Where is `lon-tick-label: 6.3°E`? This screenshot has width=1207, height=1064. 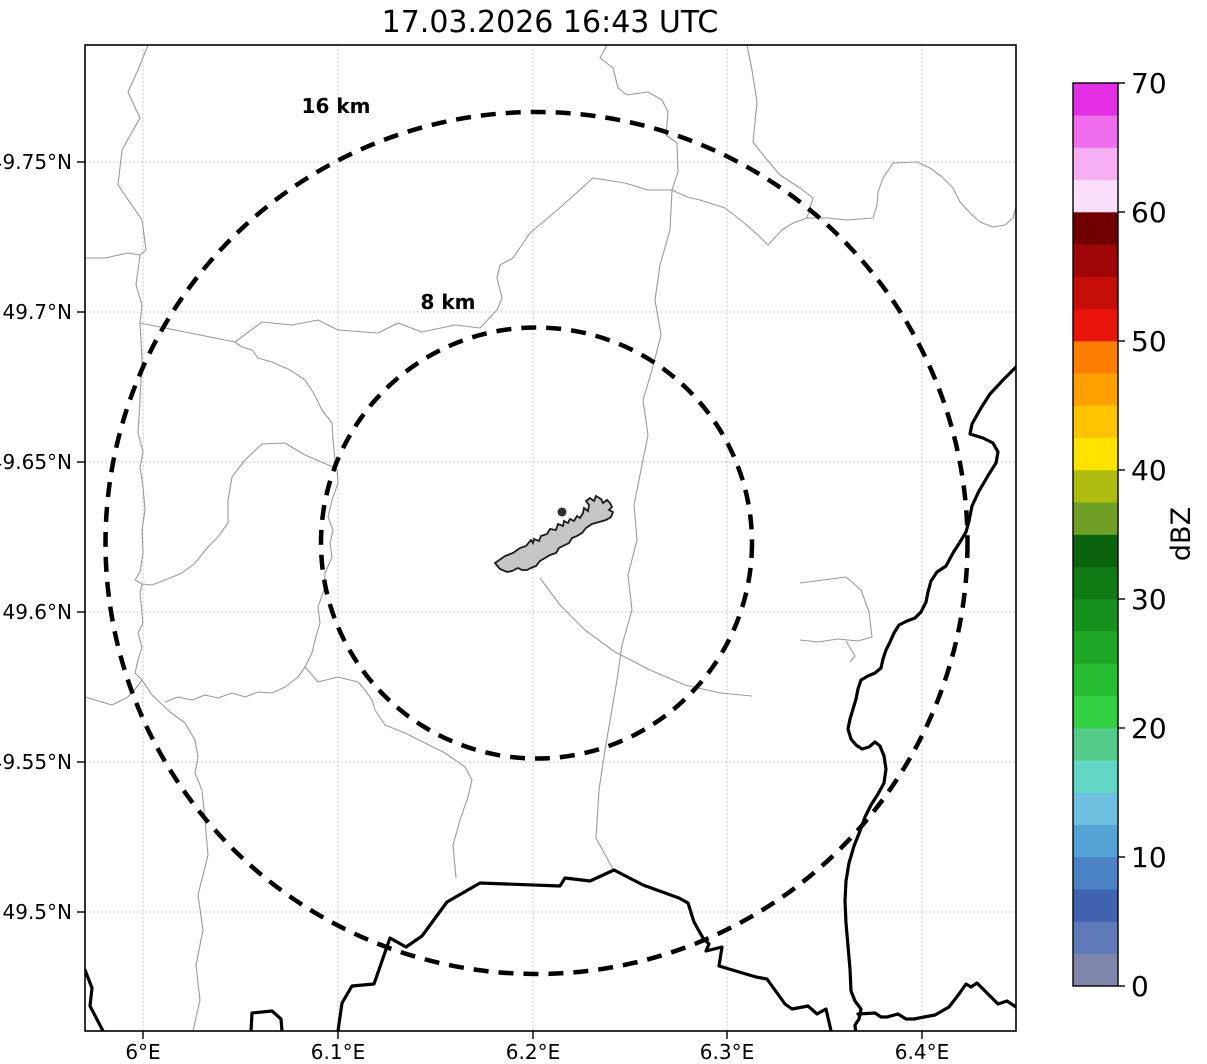 lon-tick-label: 6.3°E is located at coordinates (727, 1052).